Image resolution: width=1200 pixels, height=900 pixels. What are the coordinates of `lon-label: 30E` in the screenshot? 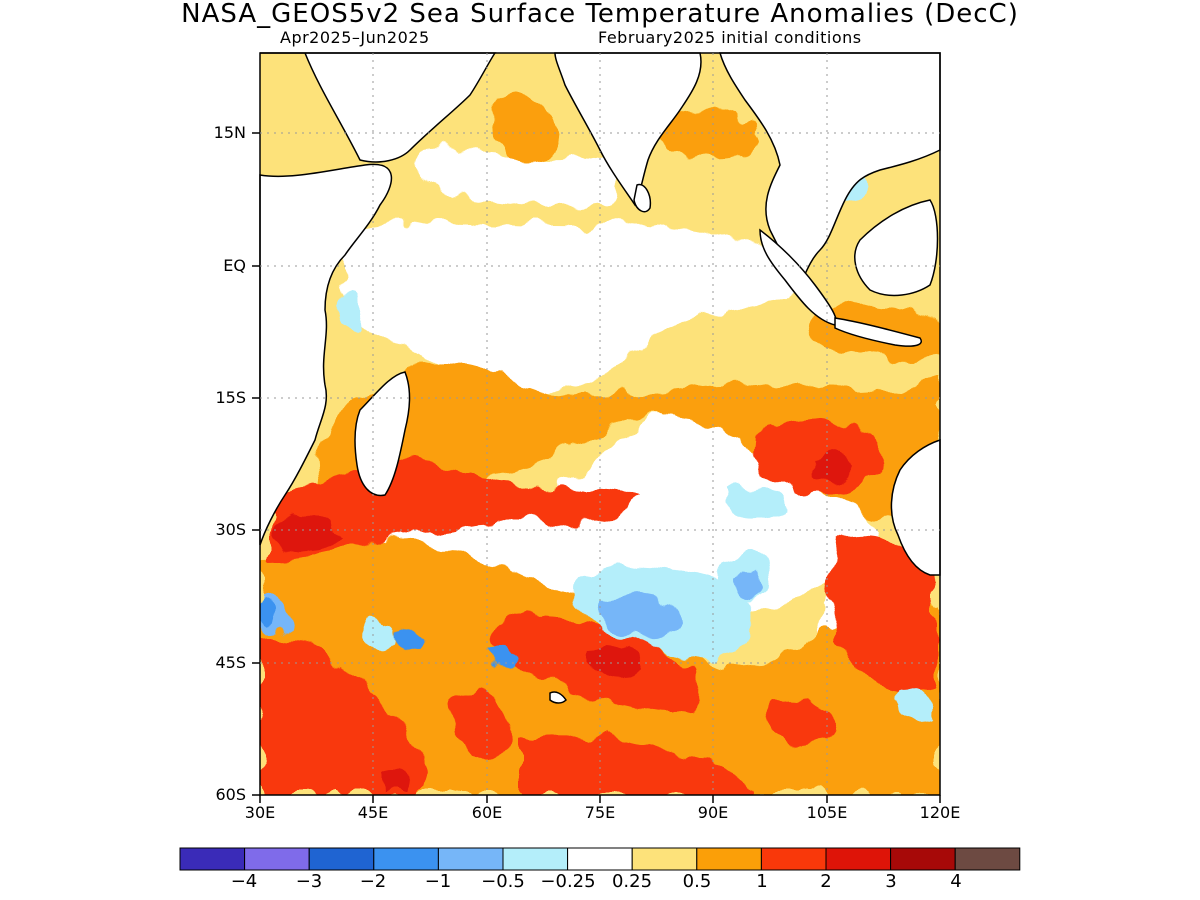 It's located at (260, 812).